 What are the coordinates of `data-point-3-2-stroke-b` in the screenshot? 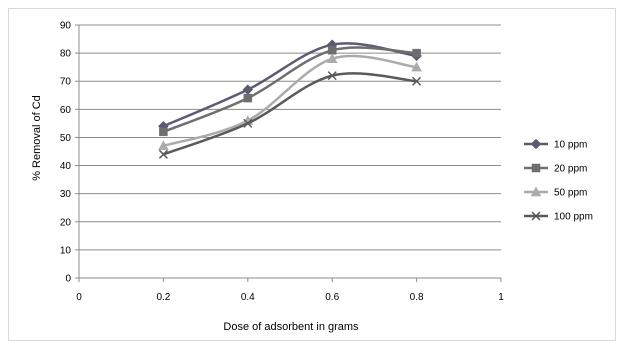 It's located at (332, 76).